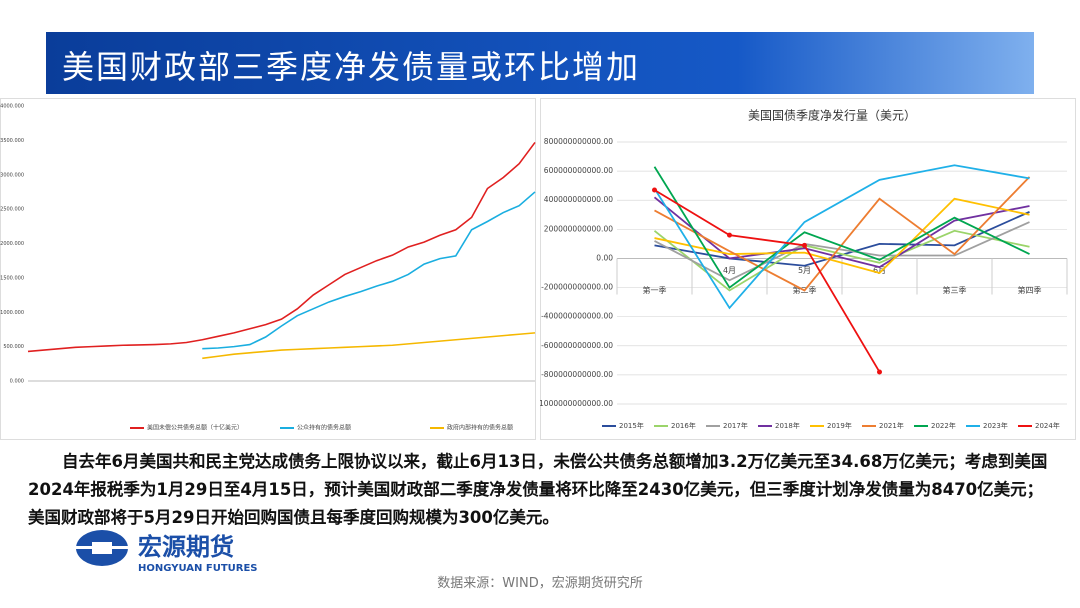 The width and height of the screenshot is (1080, 608). What do you see at coordinates (186, 547) in the screenshot?
I see `logo-name: 宏源期货` at bounding box center [186, 547].